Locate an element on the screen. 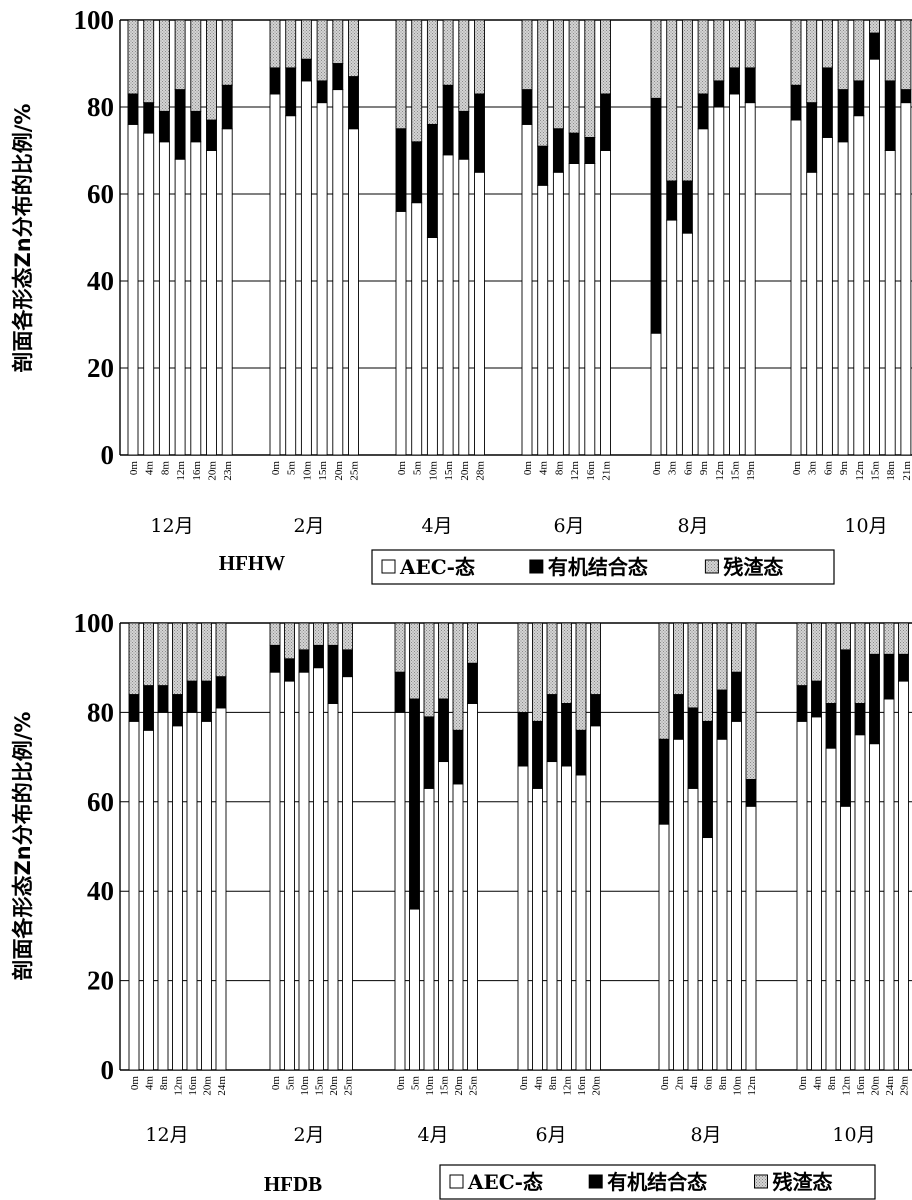 The height and width of the screenshot is (1200, 912). month-label: 8月 is located at coordinates (692, 526).